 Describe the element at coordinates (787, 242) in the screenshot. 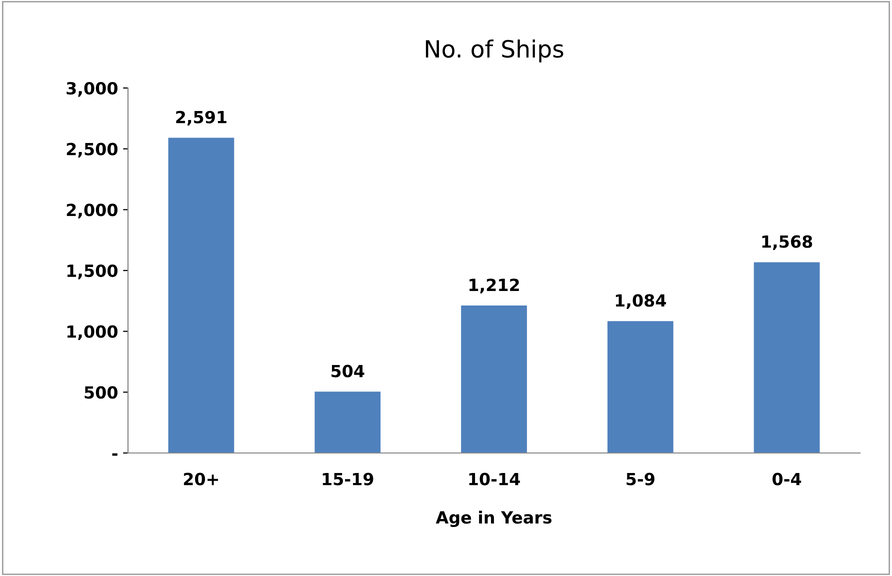

I see `data-label: 1,568` at that location.